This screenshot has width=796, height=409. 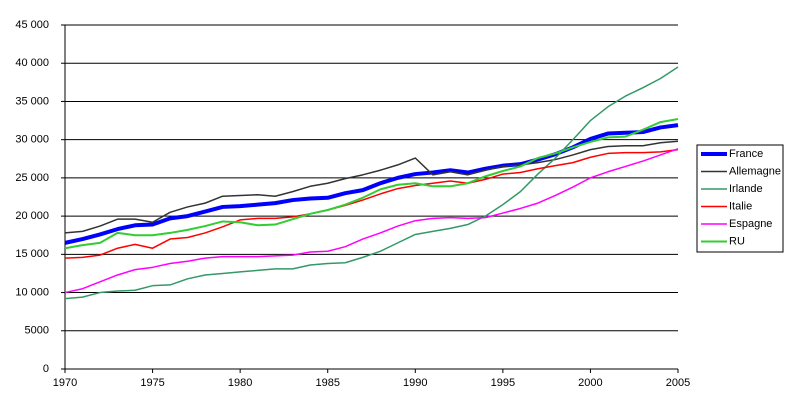 What do you see at coordinates (32, 101) in the screenshot?
I see `y-tick-label: 35 000` at bounding box center [32, 101].